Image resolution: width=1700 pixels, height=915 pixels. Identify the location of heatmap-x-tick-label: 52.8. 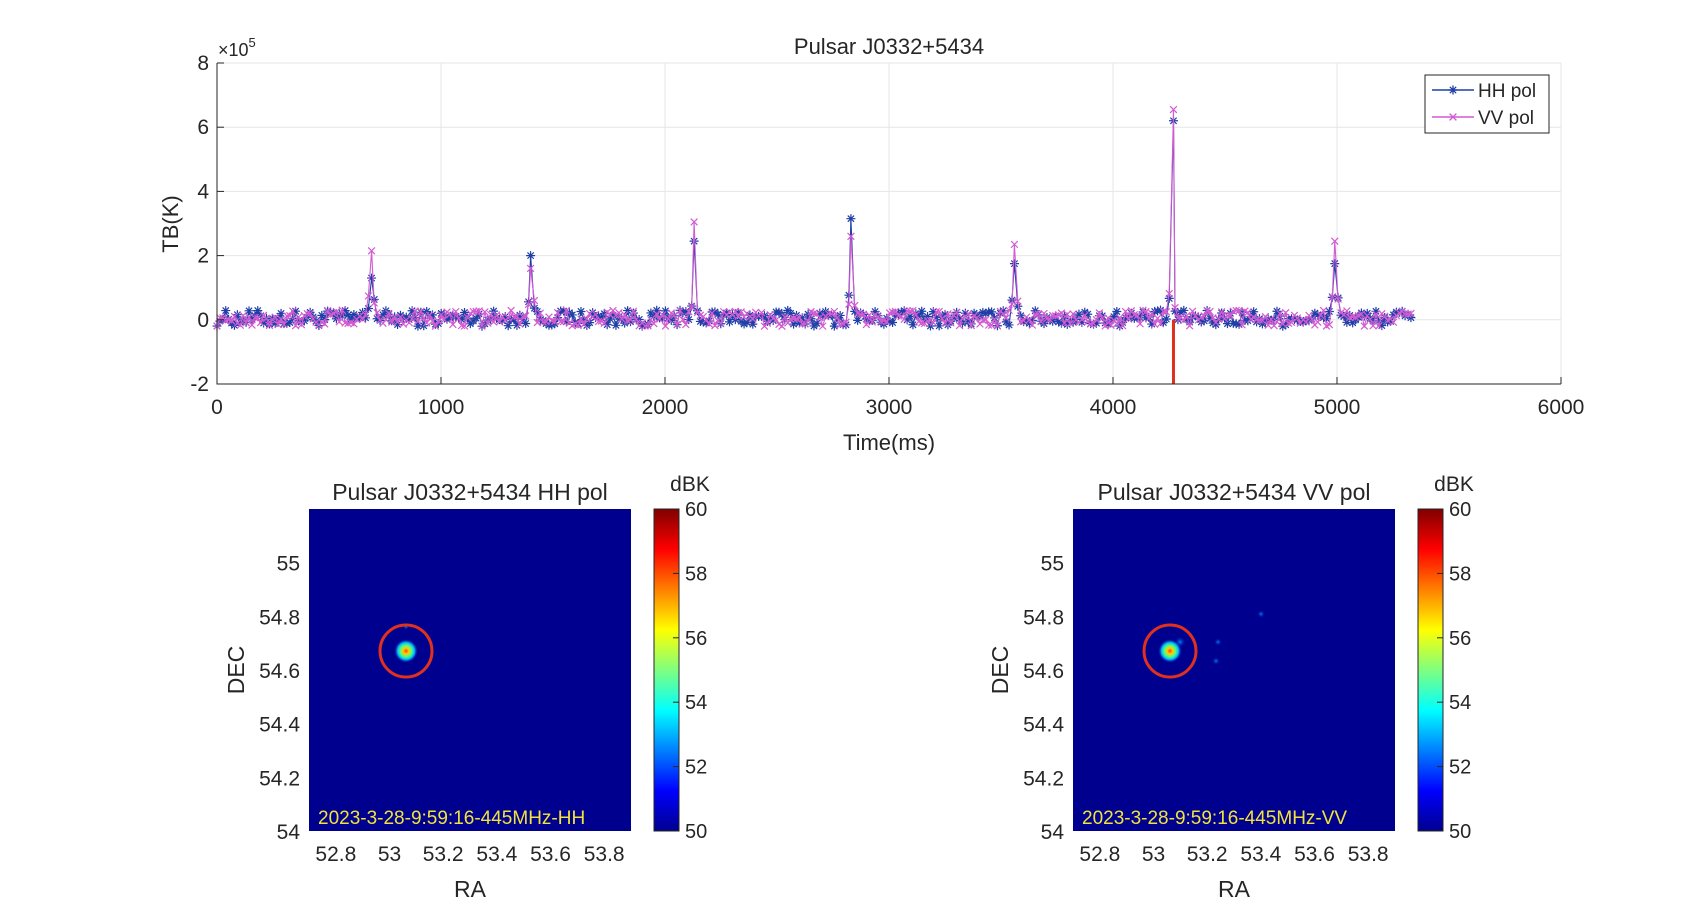
(1099, 854).